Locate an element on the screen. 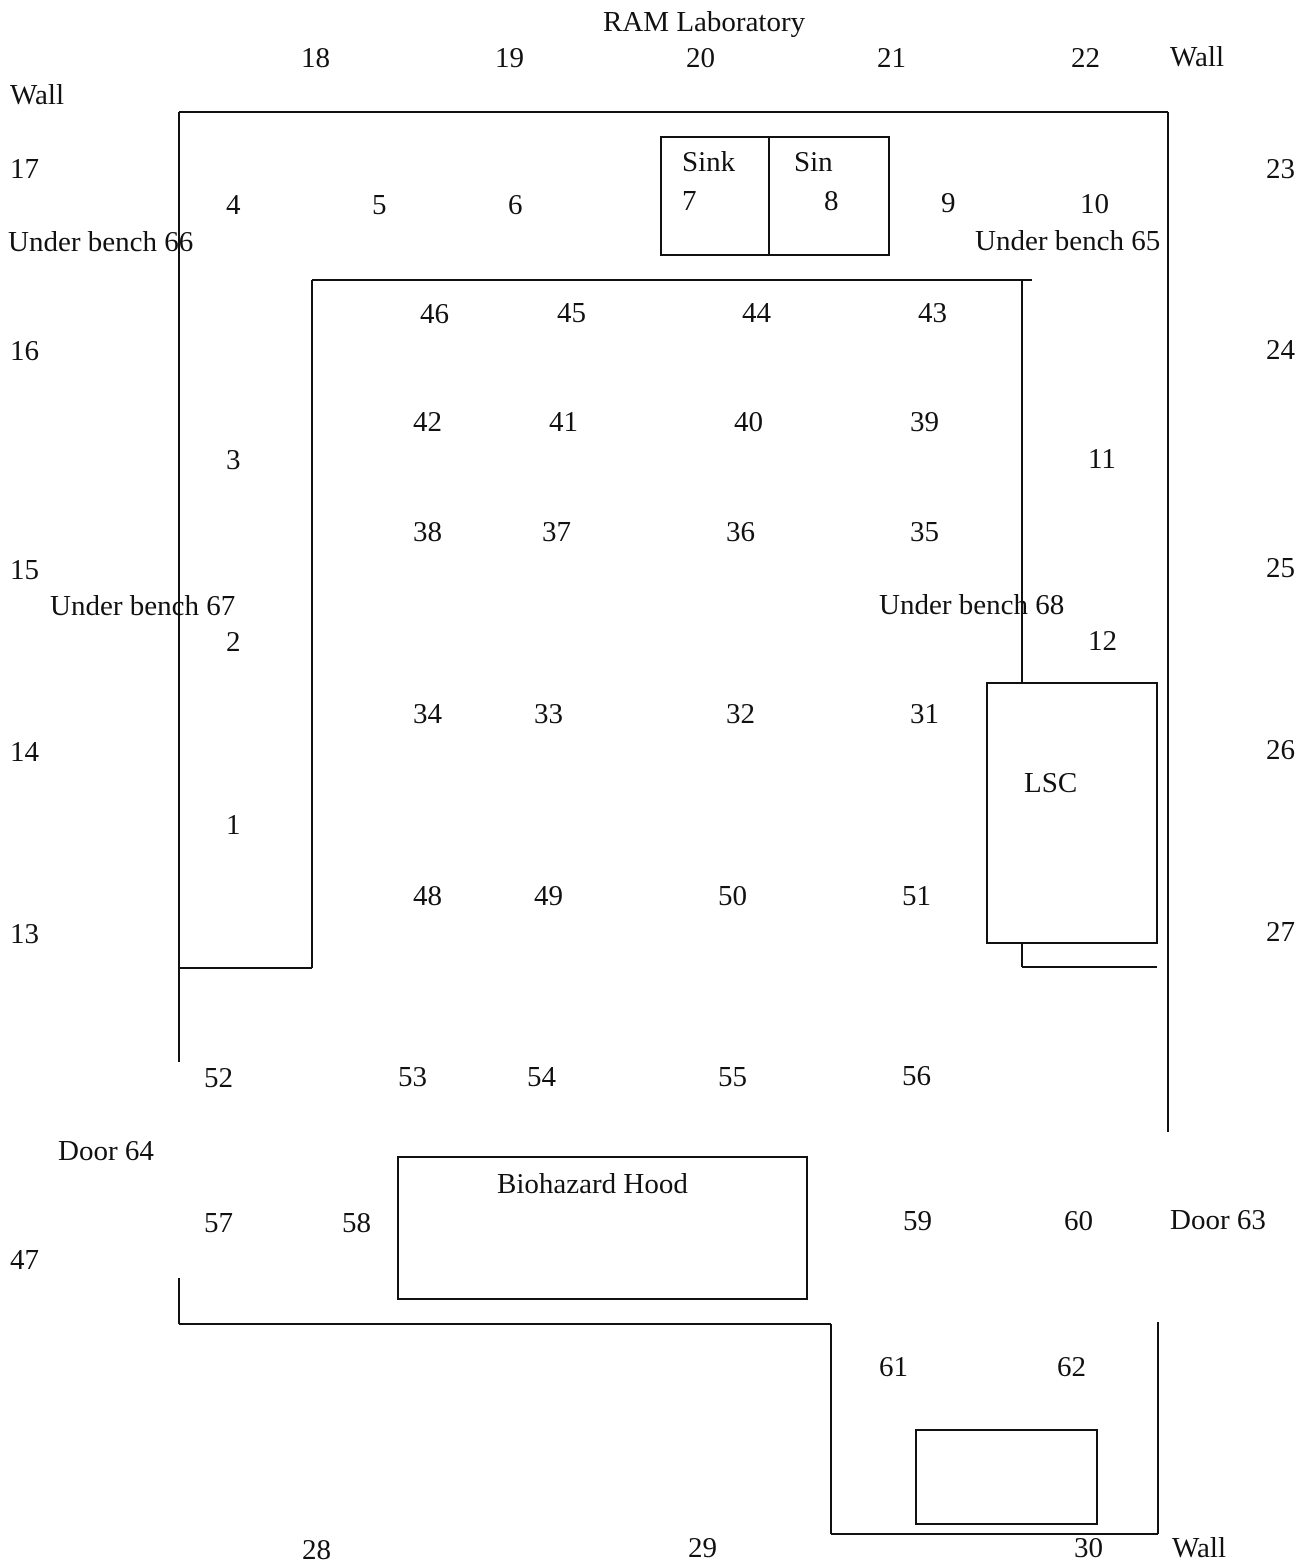 This screenshot has height=1566, width=1313. wall-point-22: 22 is located at coordinates (1085, 58).